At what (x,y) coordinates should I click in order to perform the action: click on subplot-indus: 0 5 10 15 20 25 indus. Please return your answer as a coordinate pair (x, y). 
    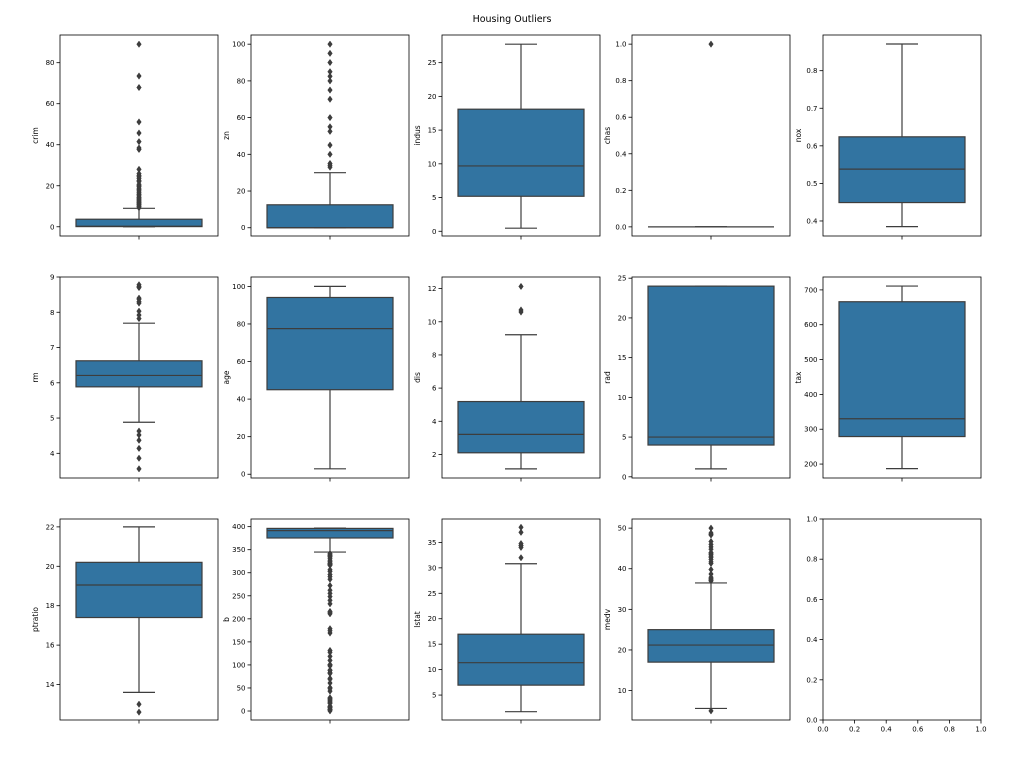
    Looking at the image, I should click on (507, 137).